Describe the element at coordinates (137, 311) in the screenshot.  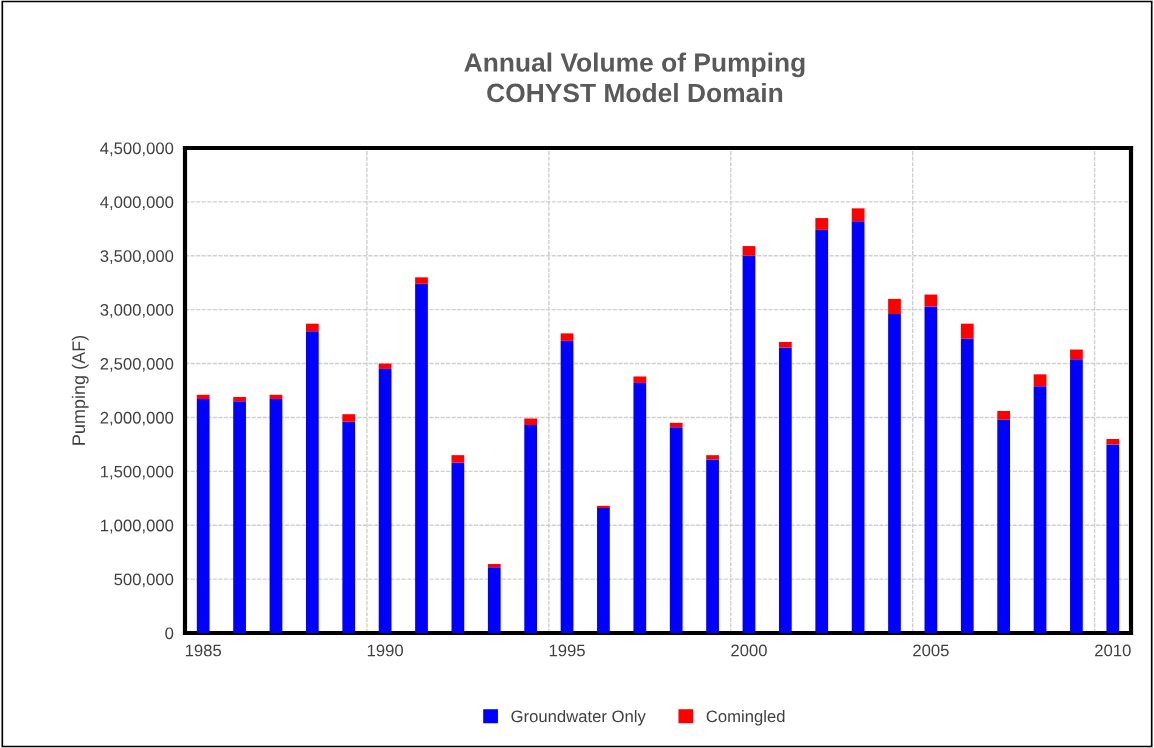
I see `y-tick-label: 3,000,000` at that location.